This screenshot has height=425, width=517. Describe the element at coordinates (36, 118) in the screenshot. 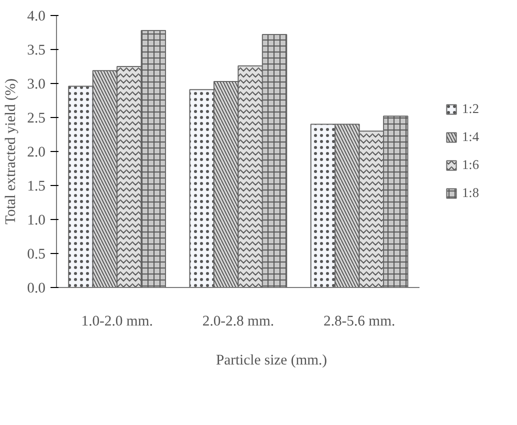

I see `y-tick-label: 2.5` at that location.